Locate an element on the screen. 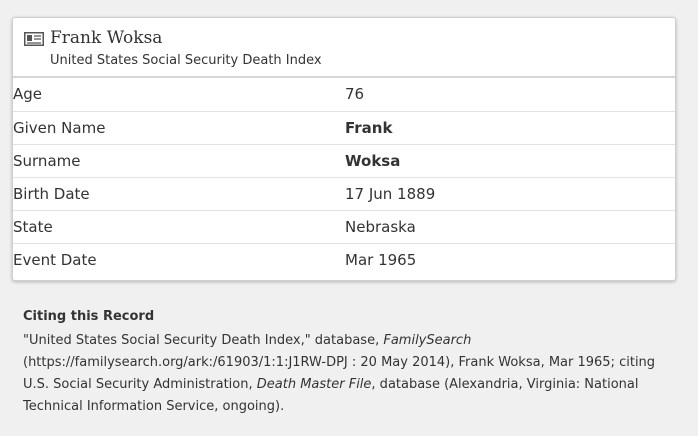 Image resolution: width=698 pixels, height=436 pixels. record-name: Frank Woksa is located at coordinates (106, 38).